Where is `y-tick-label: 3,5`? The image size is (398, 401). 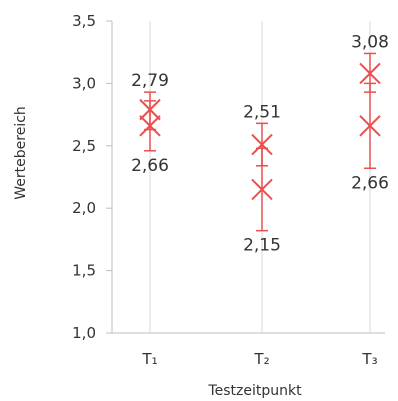
y-tick-label: 3,5 is located at coordinates (84, 21).